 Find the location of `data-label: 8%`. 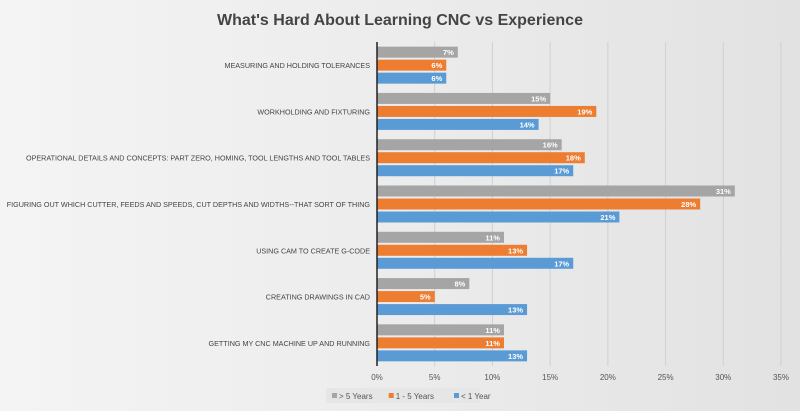

data-label: 8% is located at coordinates (459, 284).